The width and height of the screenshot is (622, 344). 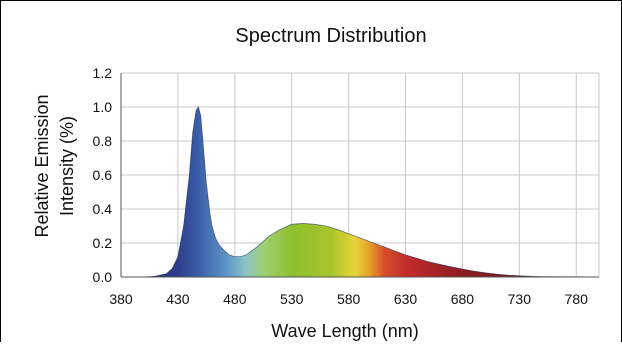 I want to click on x-tick-label: 680, so click(x=463, y=299).